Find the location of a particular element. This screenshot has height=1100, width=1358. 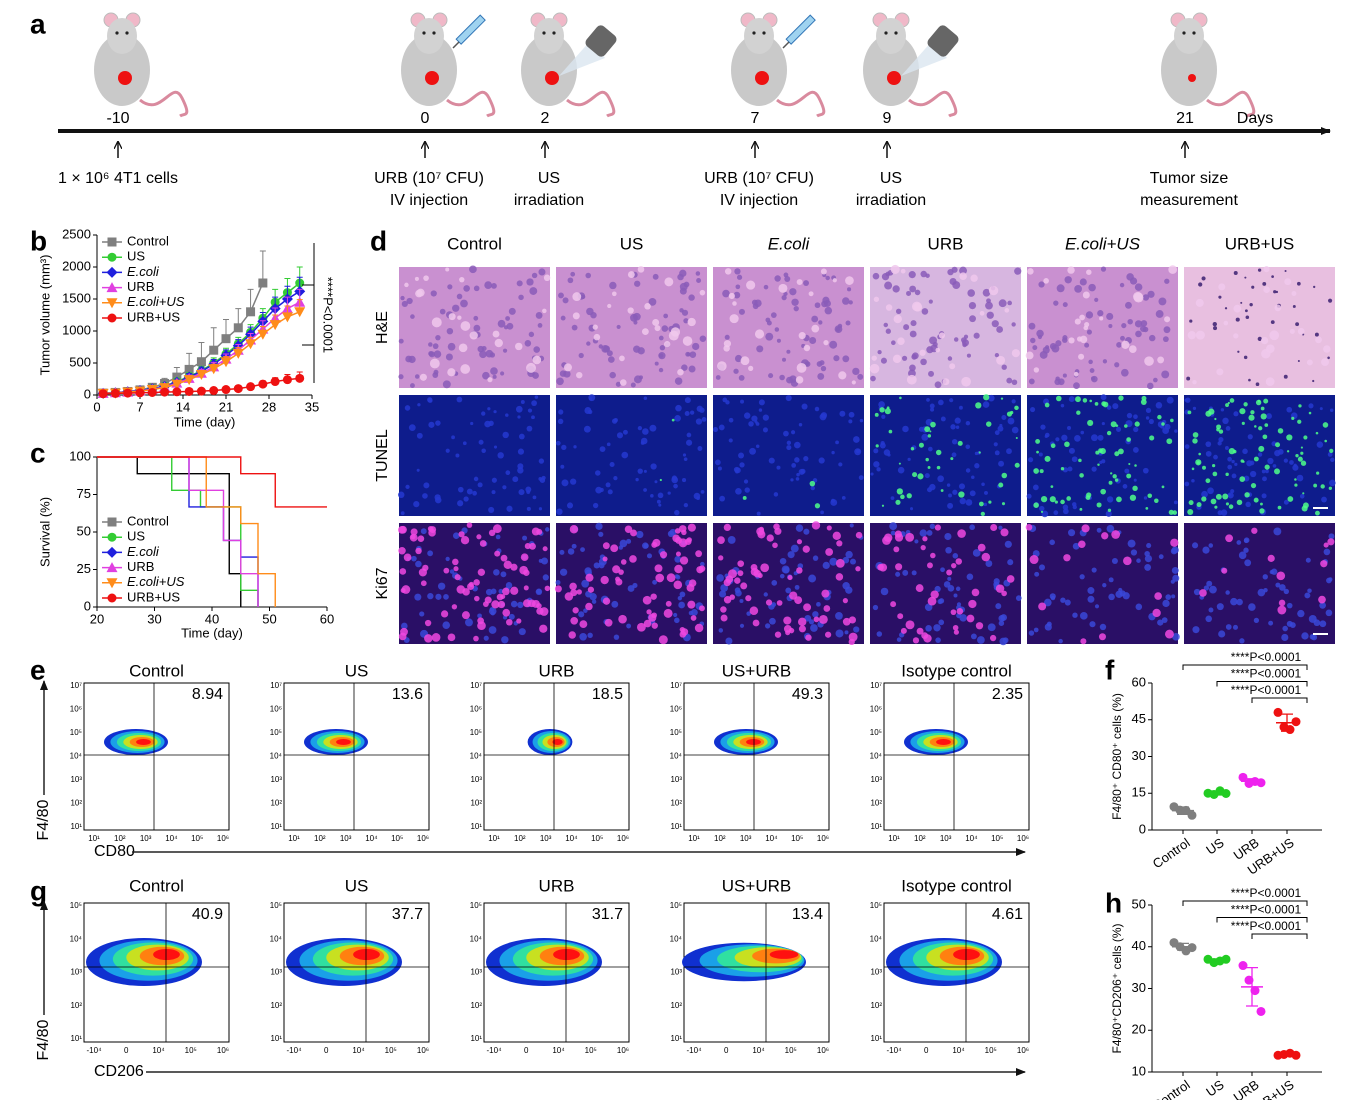

x-tick-label: 20 is located at coordinates (97, 618).